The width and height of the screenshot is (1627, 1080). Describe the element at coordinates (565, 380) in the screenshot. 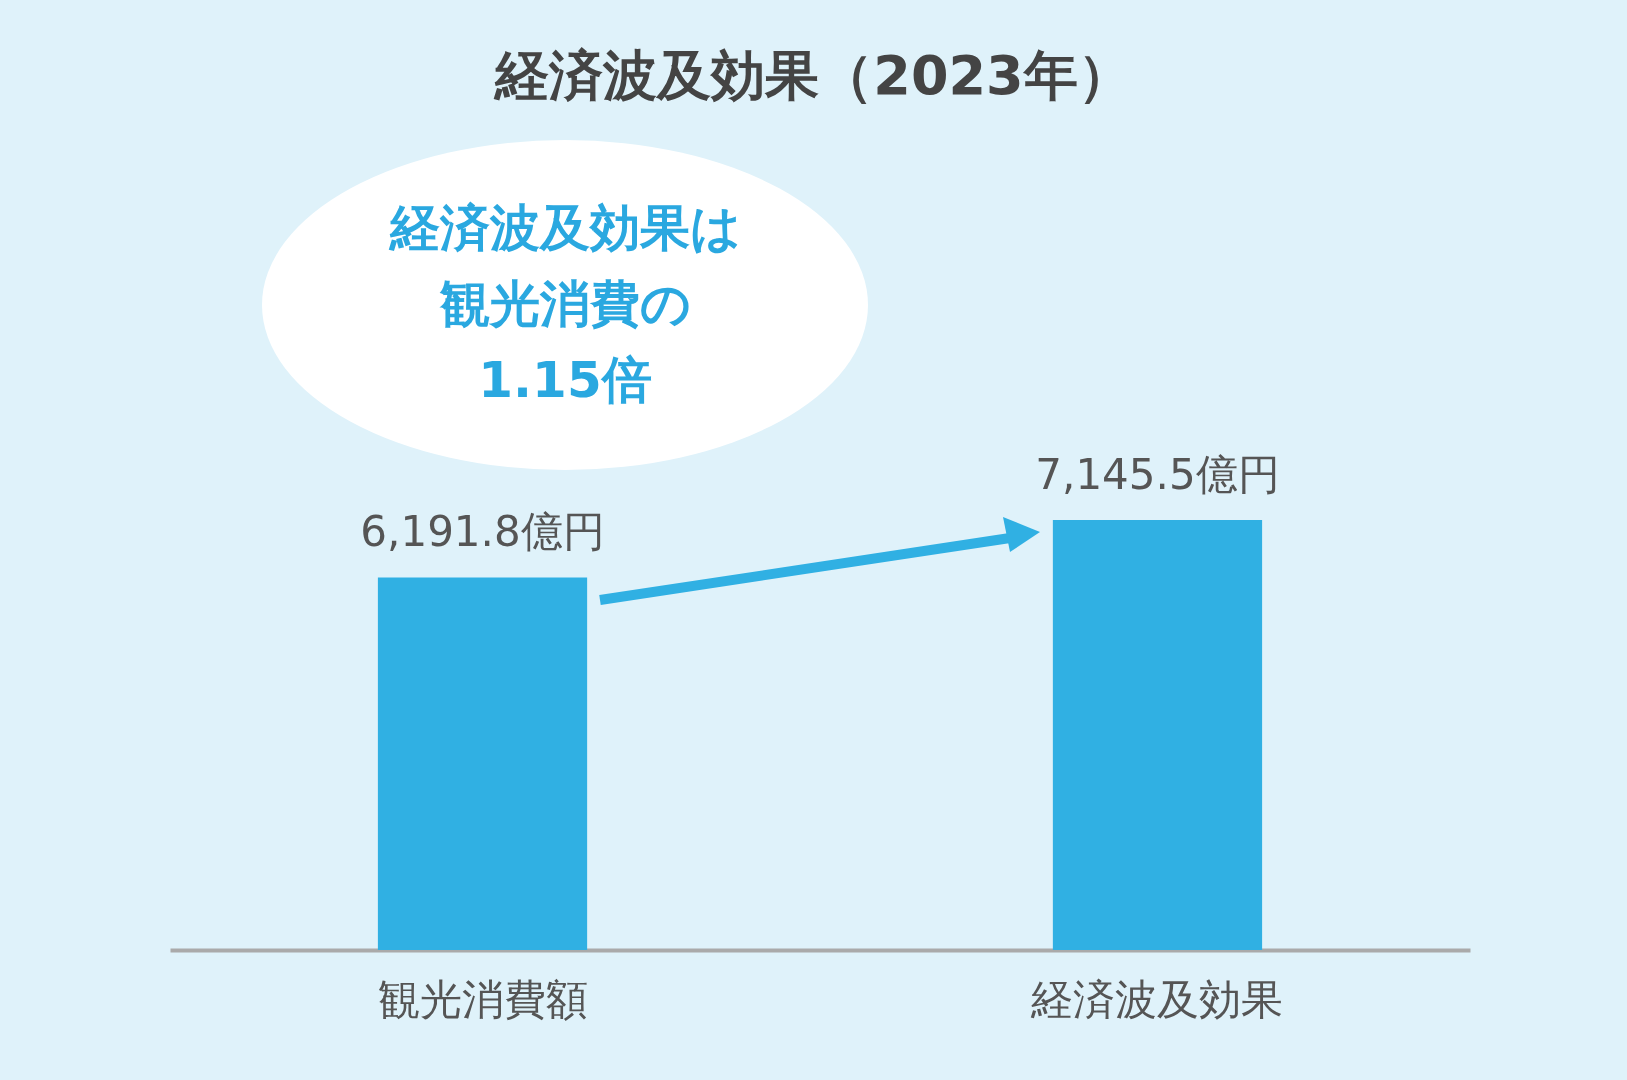

I see `text: 1.15倍` at that location.